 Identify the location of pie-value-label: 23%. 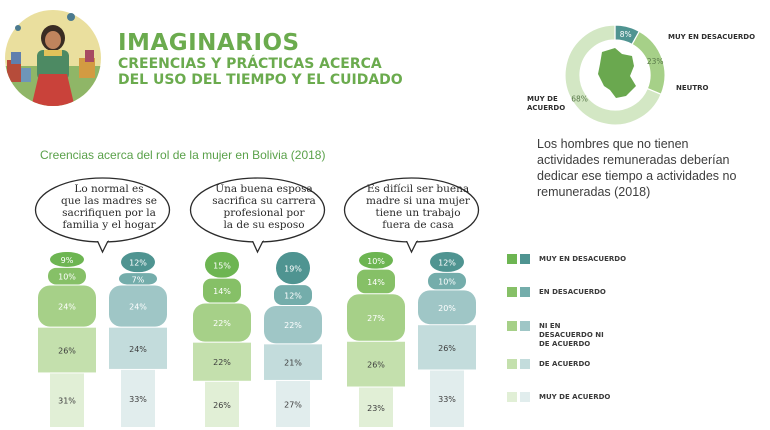
(655, 61).